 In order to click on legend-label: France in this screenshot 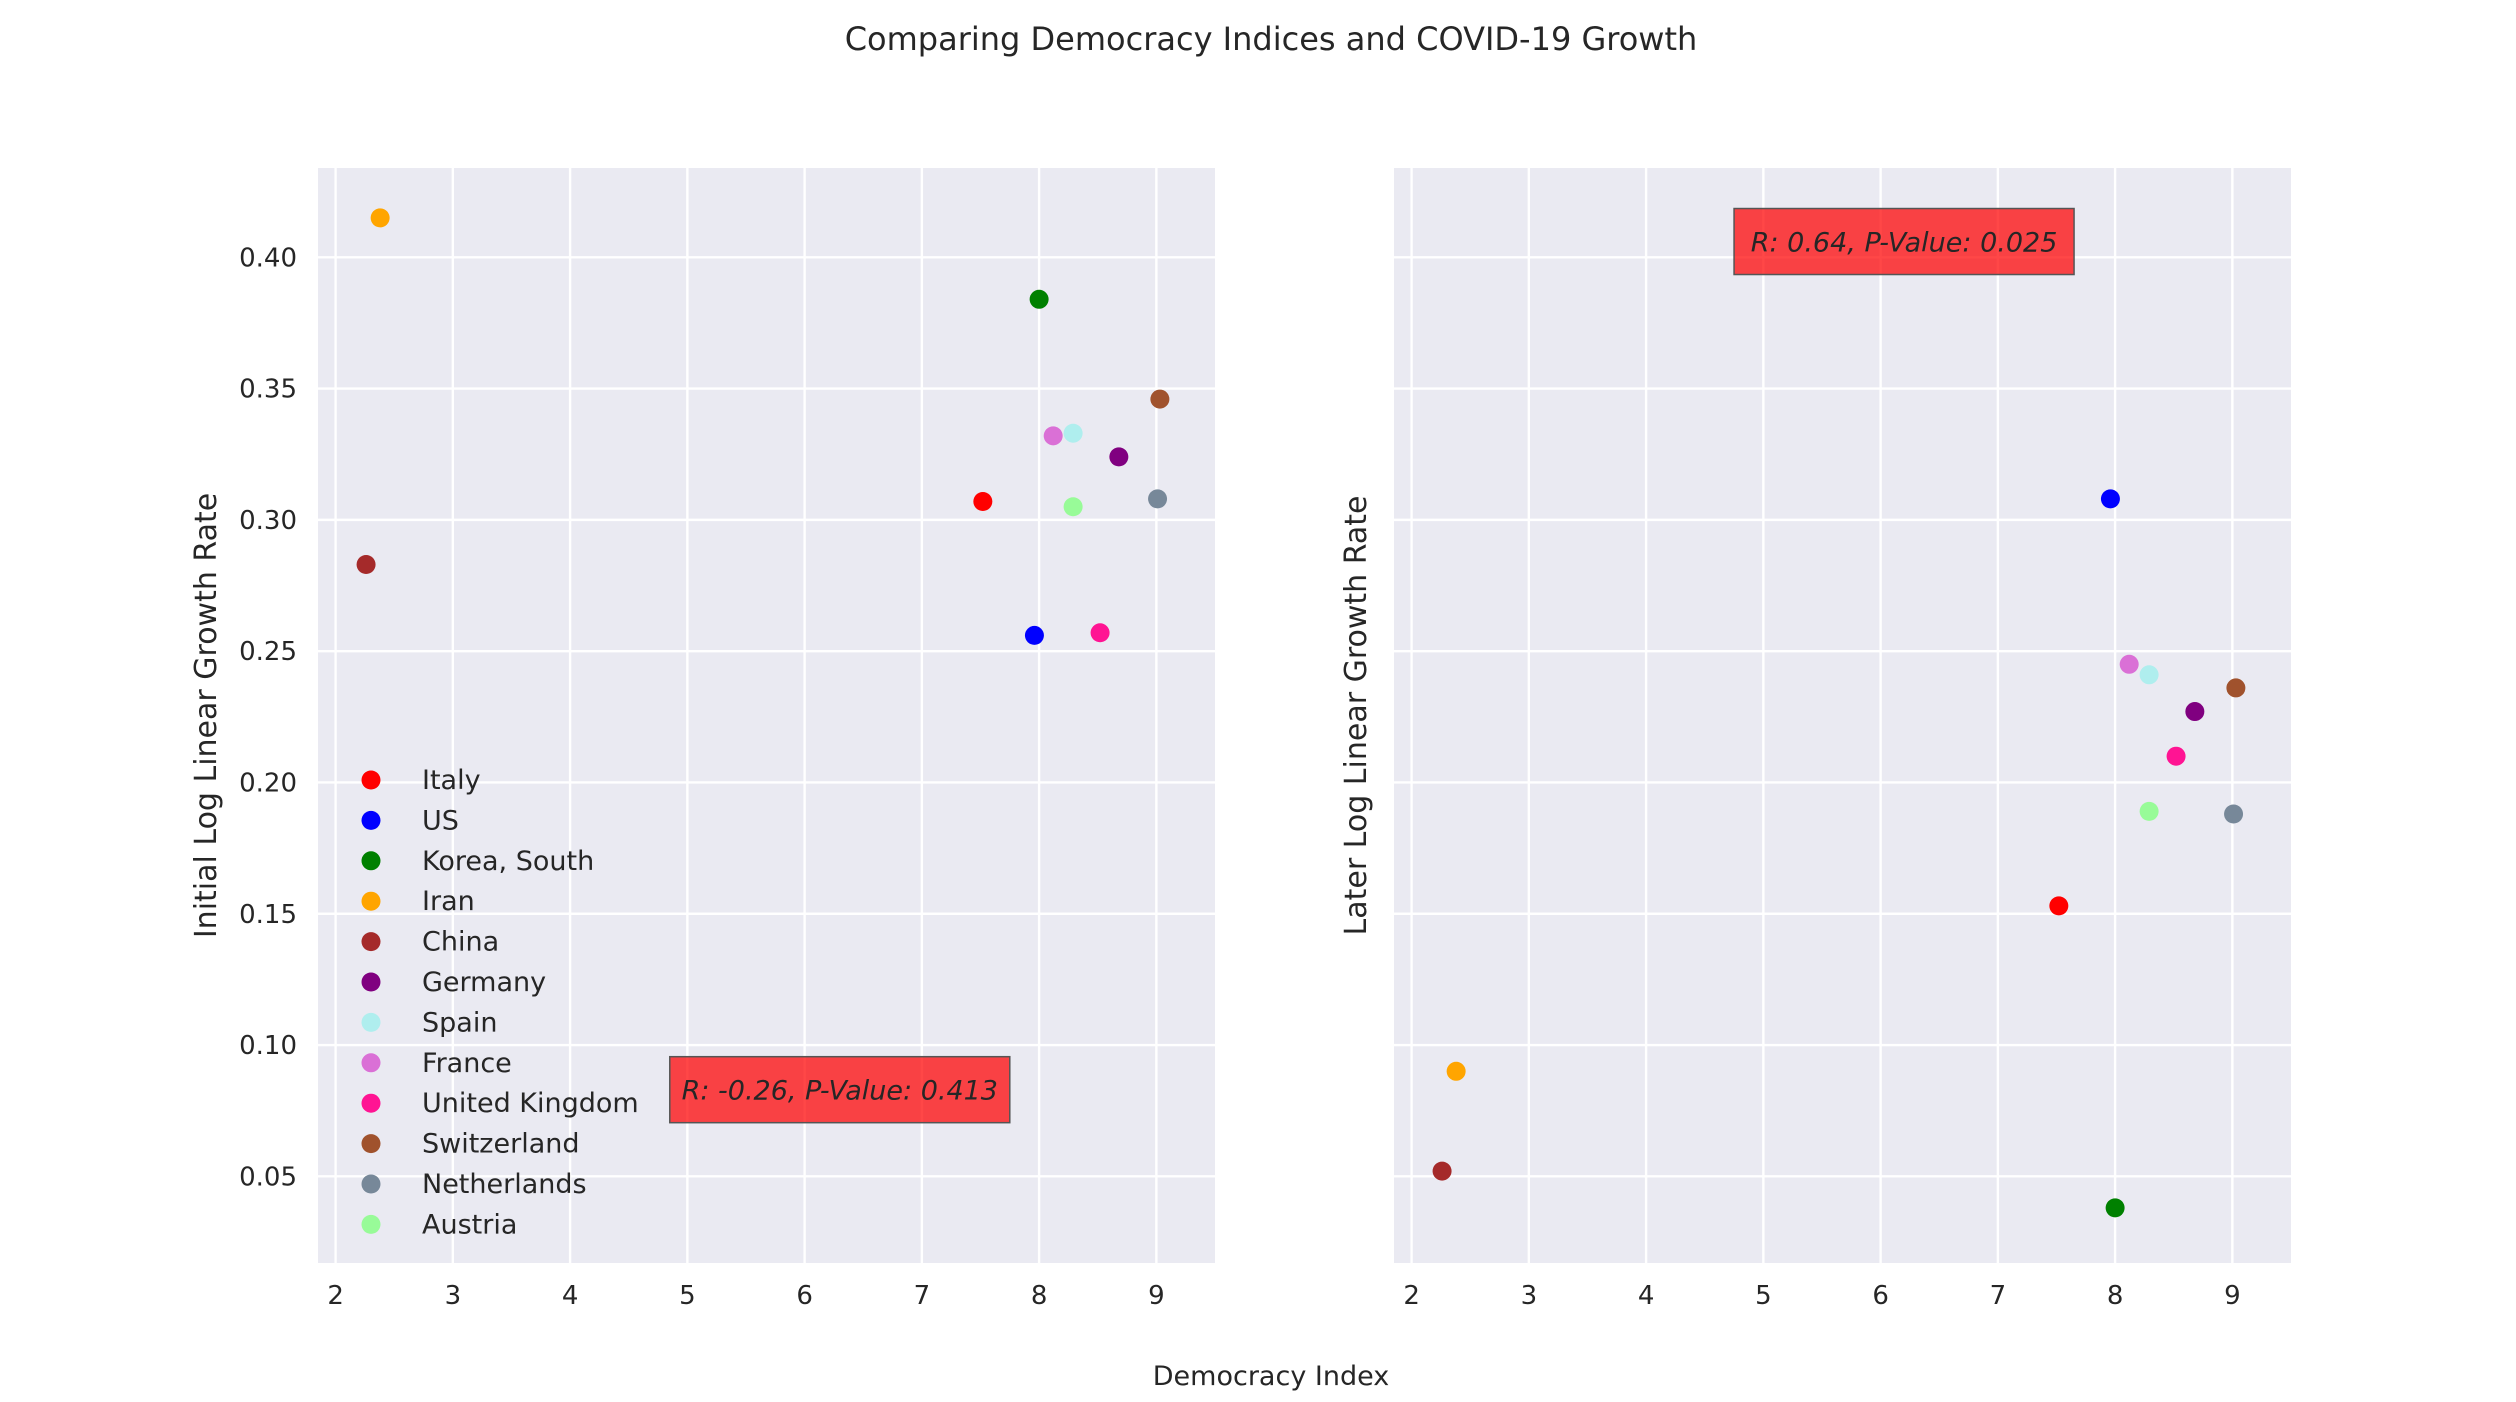, I will do `click(467, 1063)`.